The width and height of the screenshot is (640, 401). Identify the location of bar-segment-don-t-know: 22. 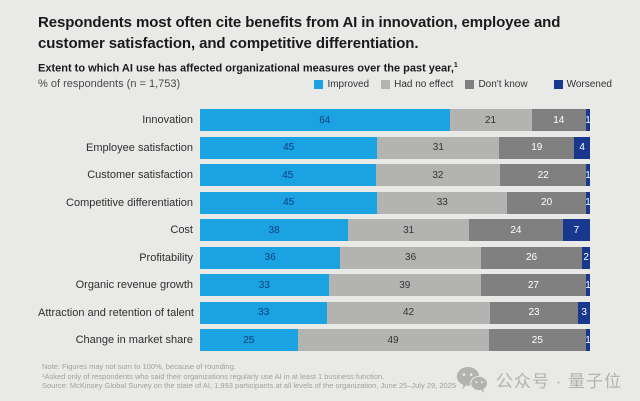
(543, 175).